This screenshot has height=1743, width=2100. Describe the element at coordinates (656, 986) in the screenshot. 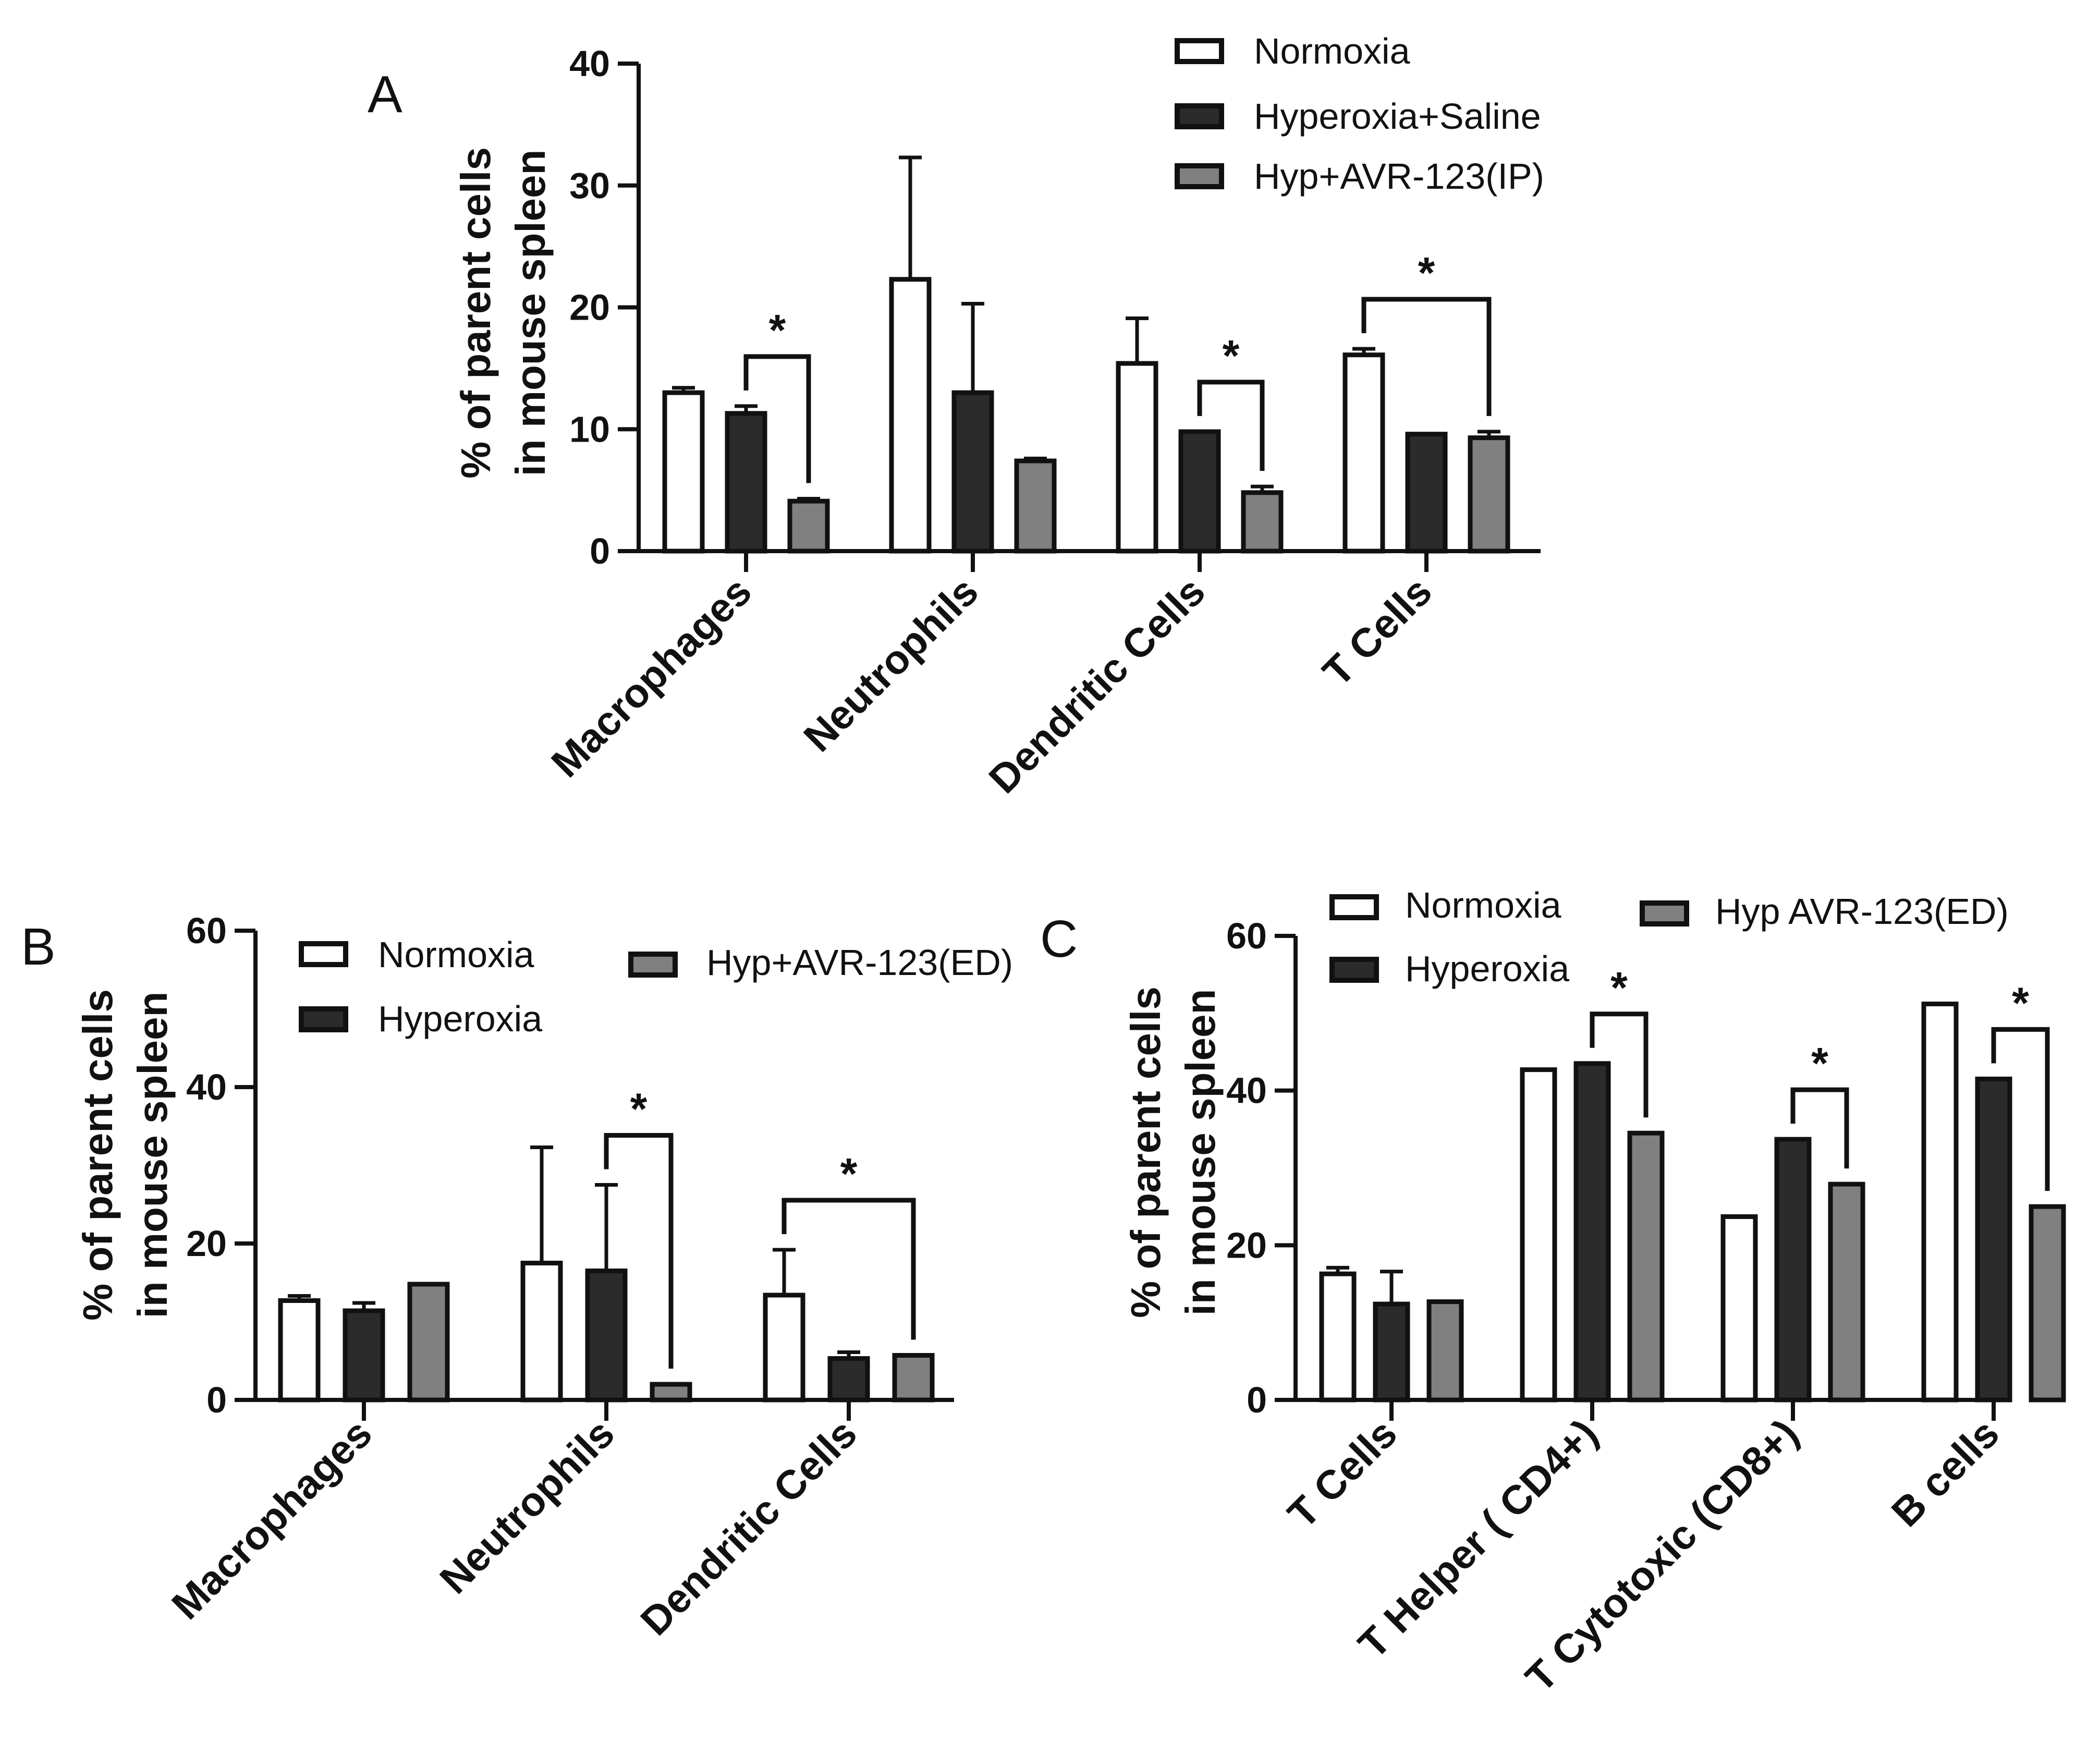

I see `panel-b-legend: Normoxia Hyperoxia Hyp+AVR-123(ED)` at that location.